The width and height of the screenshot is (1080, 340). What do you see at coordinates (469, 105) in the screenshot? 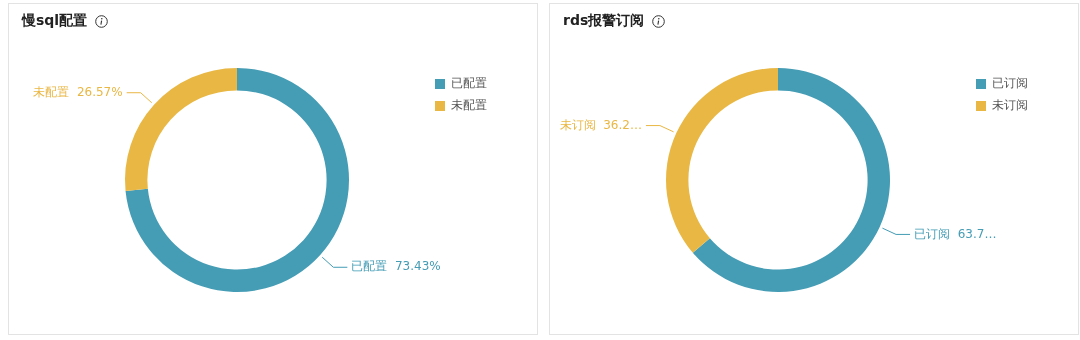
I see `legend-label: 未配置` at bounding box center [469, 105].